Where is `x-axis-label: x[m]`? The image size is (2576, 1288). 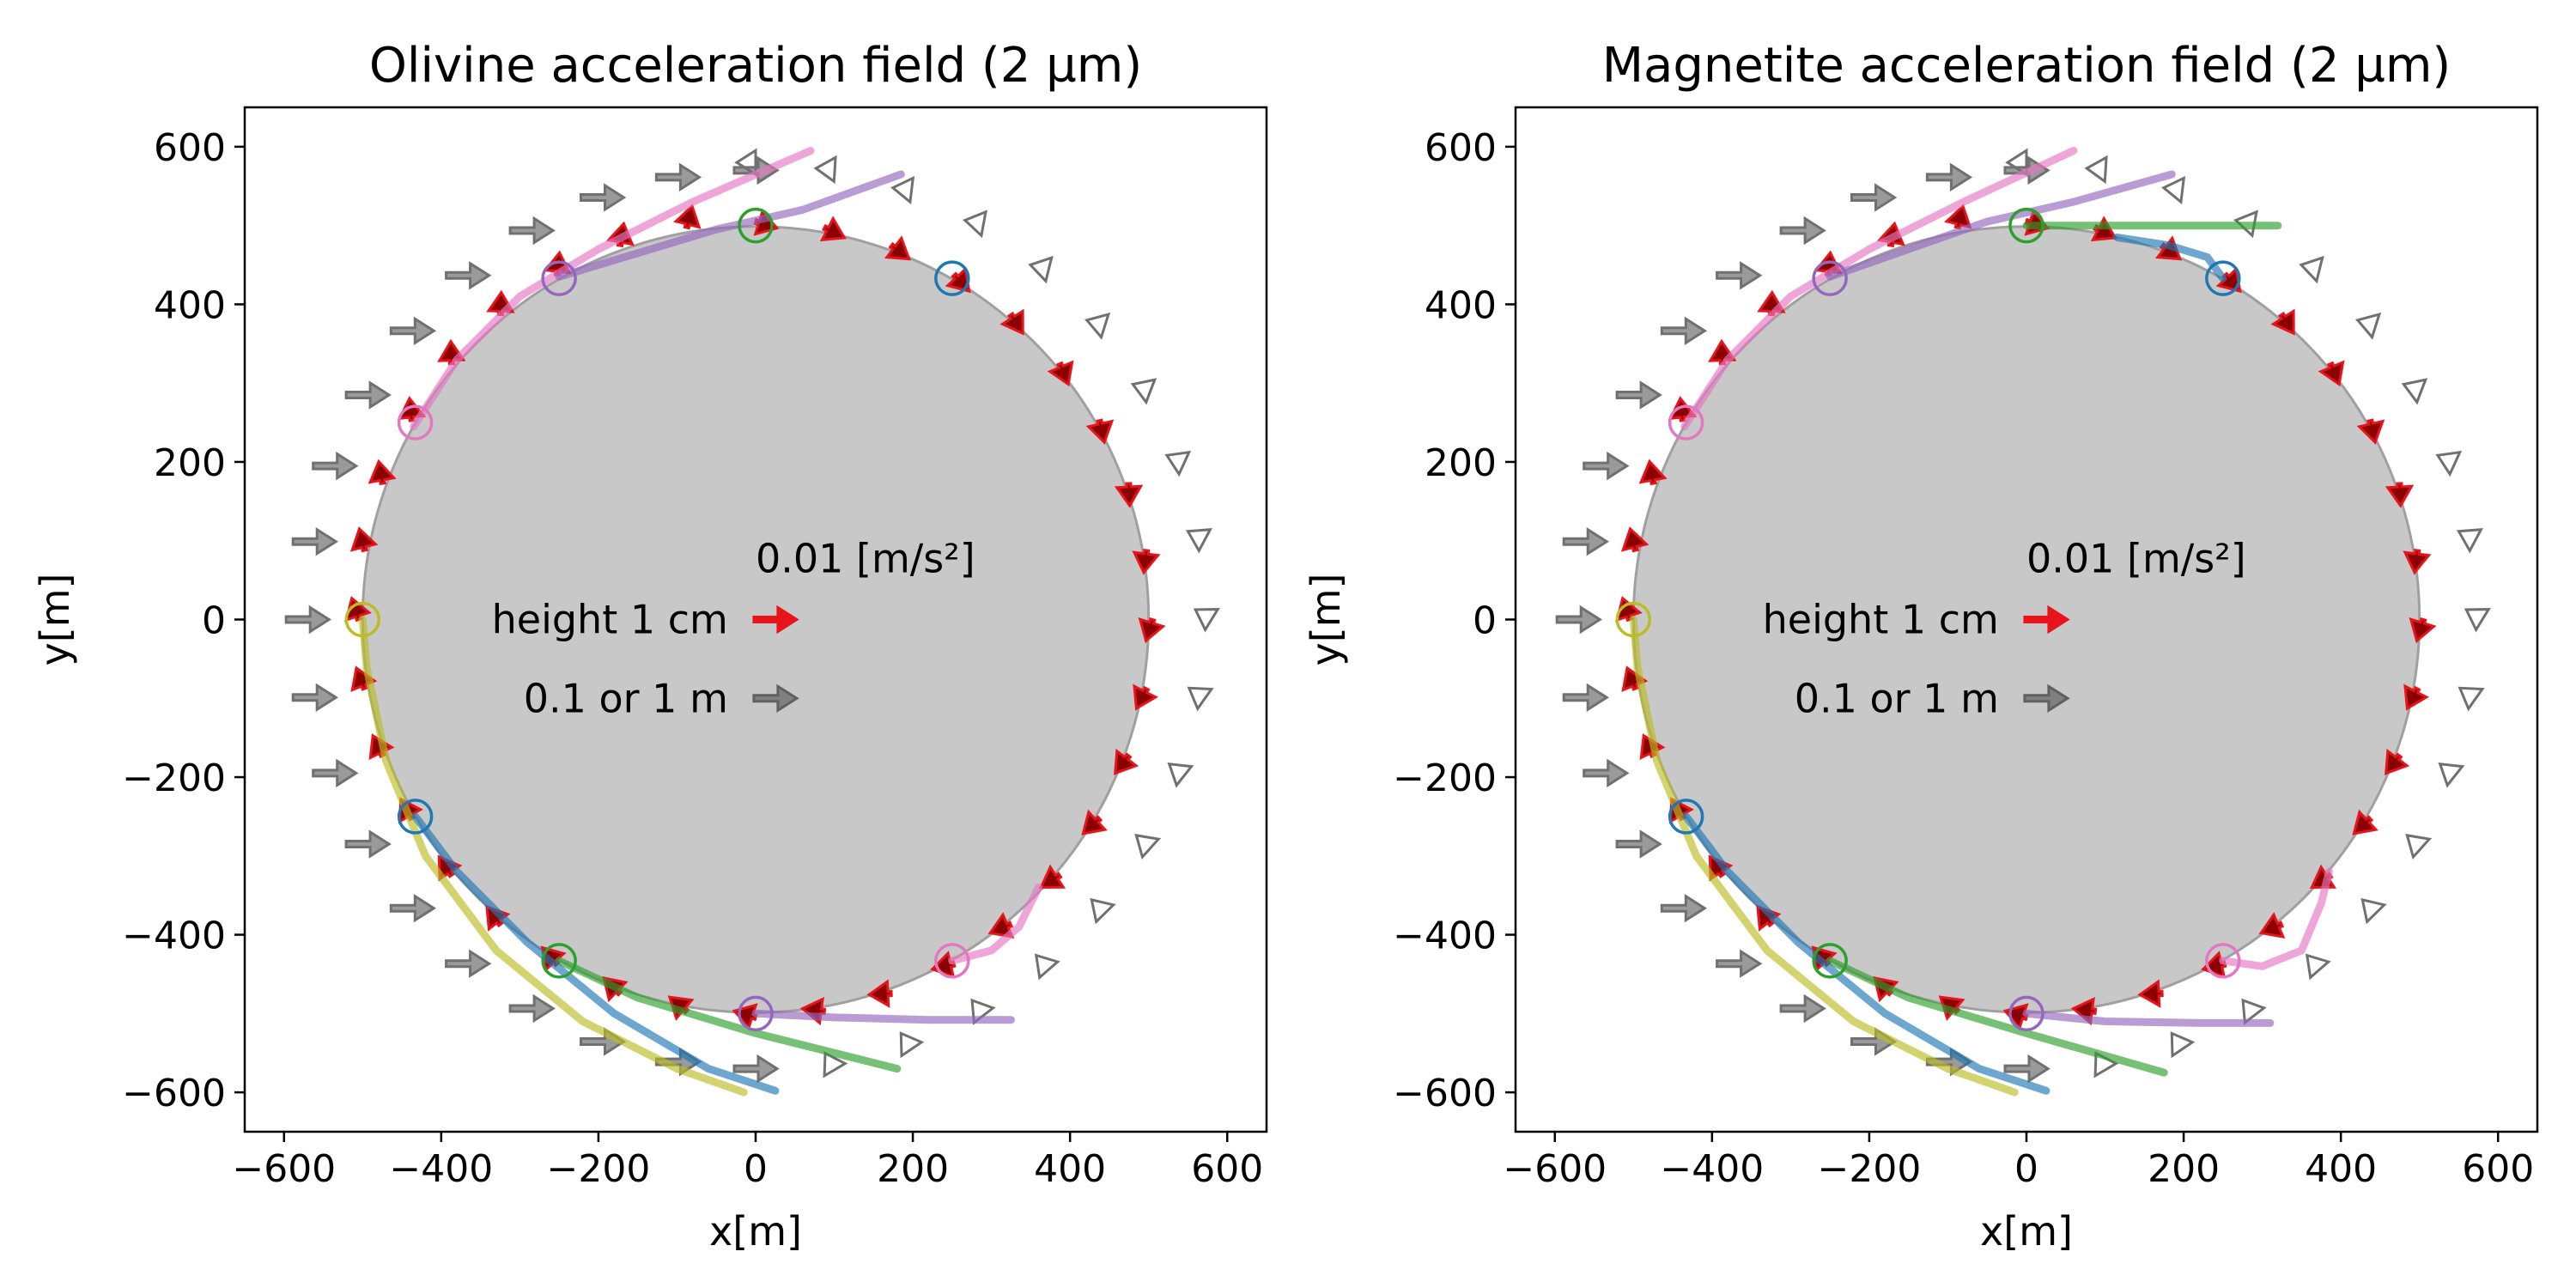
x-axis-label: x[m] is located at coordinates (2026, 1232).